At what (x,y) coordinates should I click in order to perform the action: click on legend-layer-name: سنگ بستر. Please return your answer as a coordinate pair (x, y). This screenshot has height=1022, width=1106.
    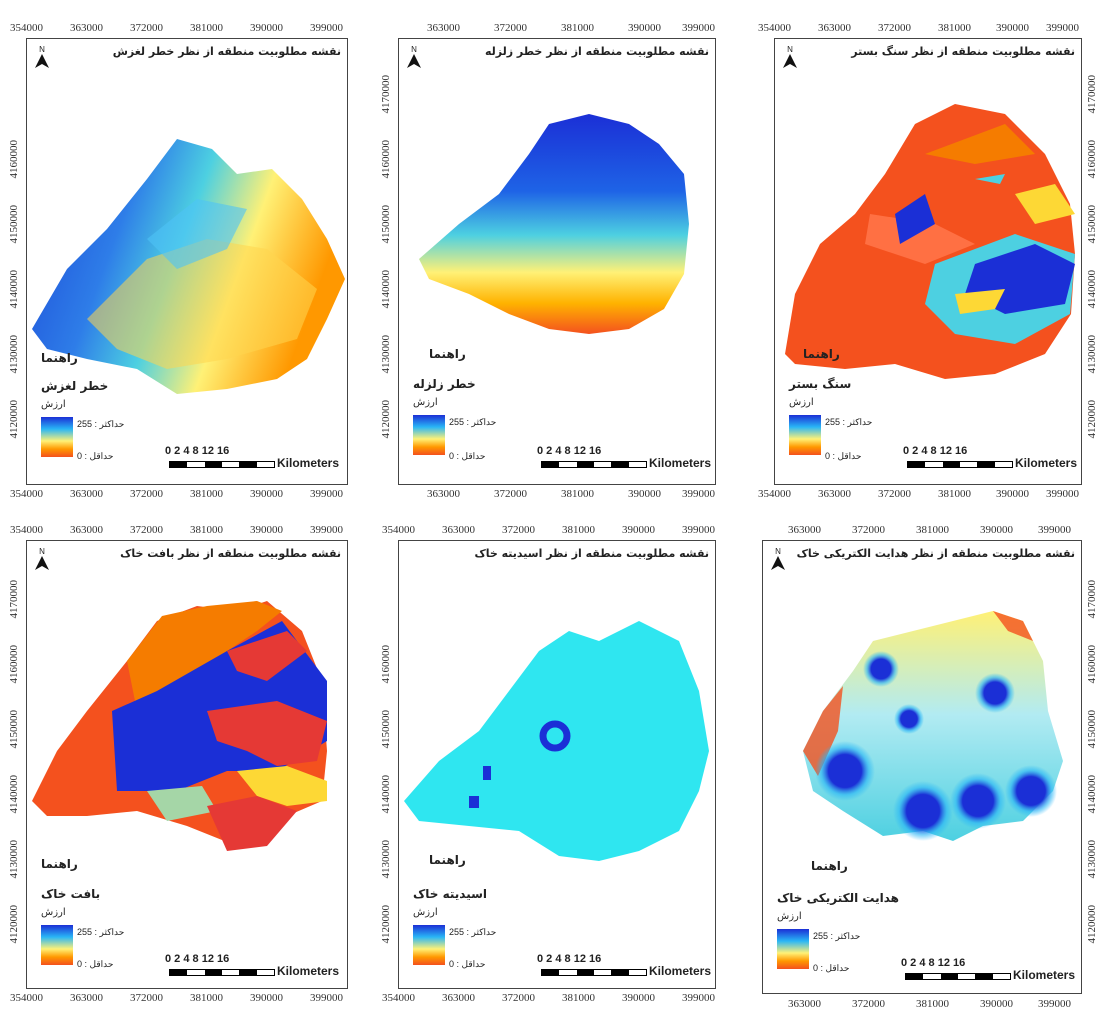
    Looking at the image, I should click on (820, 384).